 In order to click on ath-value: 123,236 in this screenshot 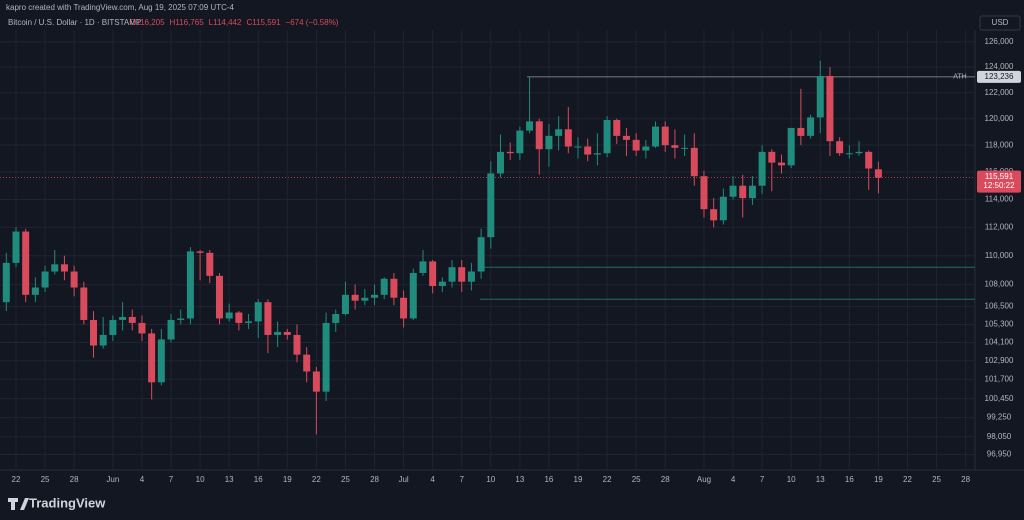, I will do `click(999, 76)`.